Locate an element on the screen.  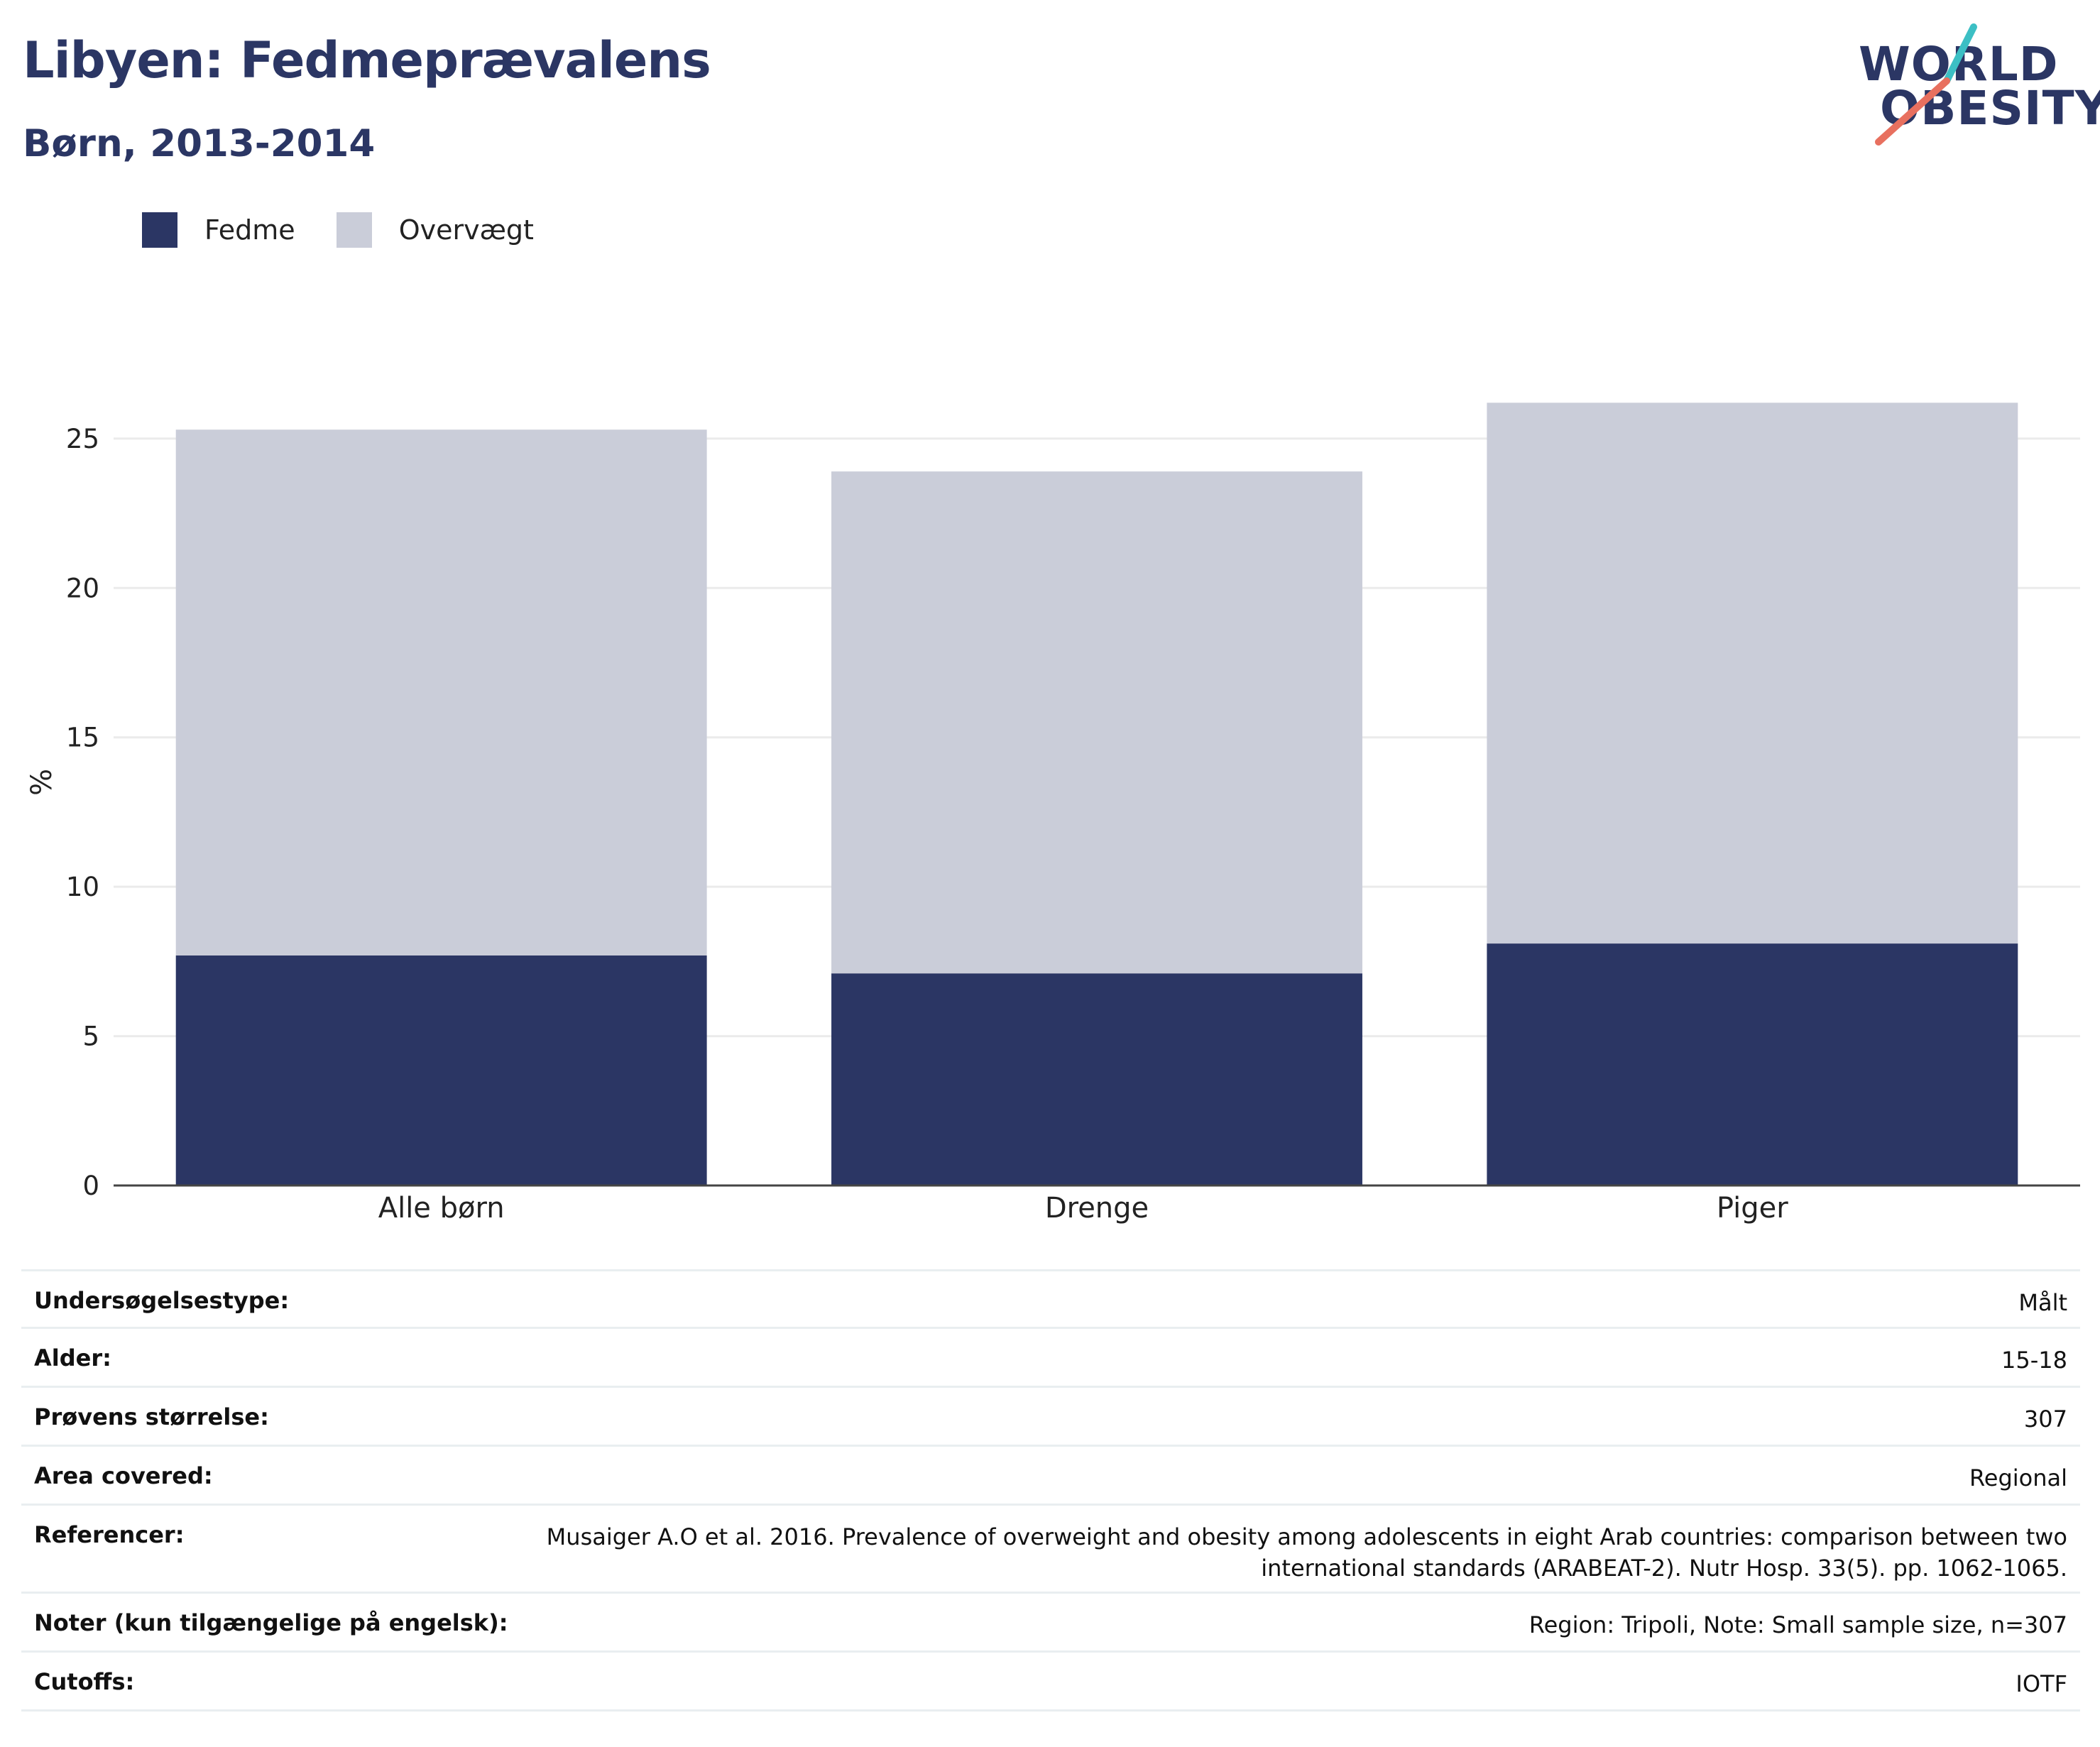
legend-swatch-fedme is located at coordinates (159, 230).